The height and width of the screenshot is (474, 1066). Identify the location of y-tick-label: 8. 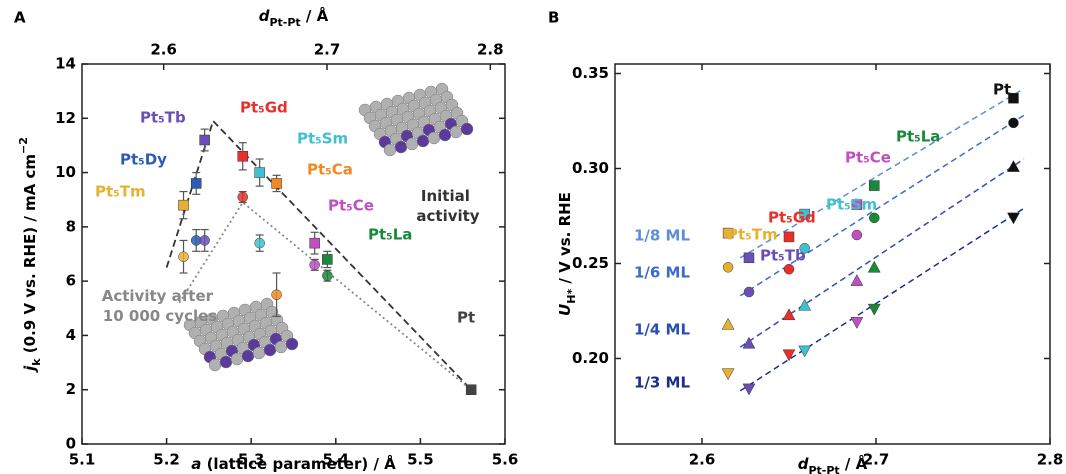
(71, 226).